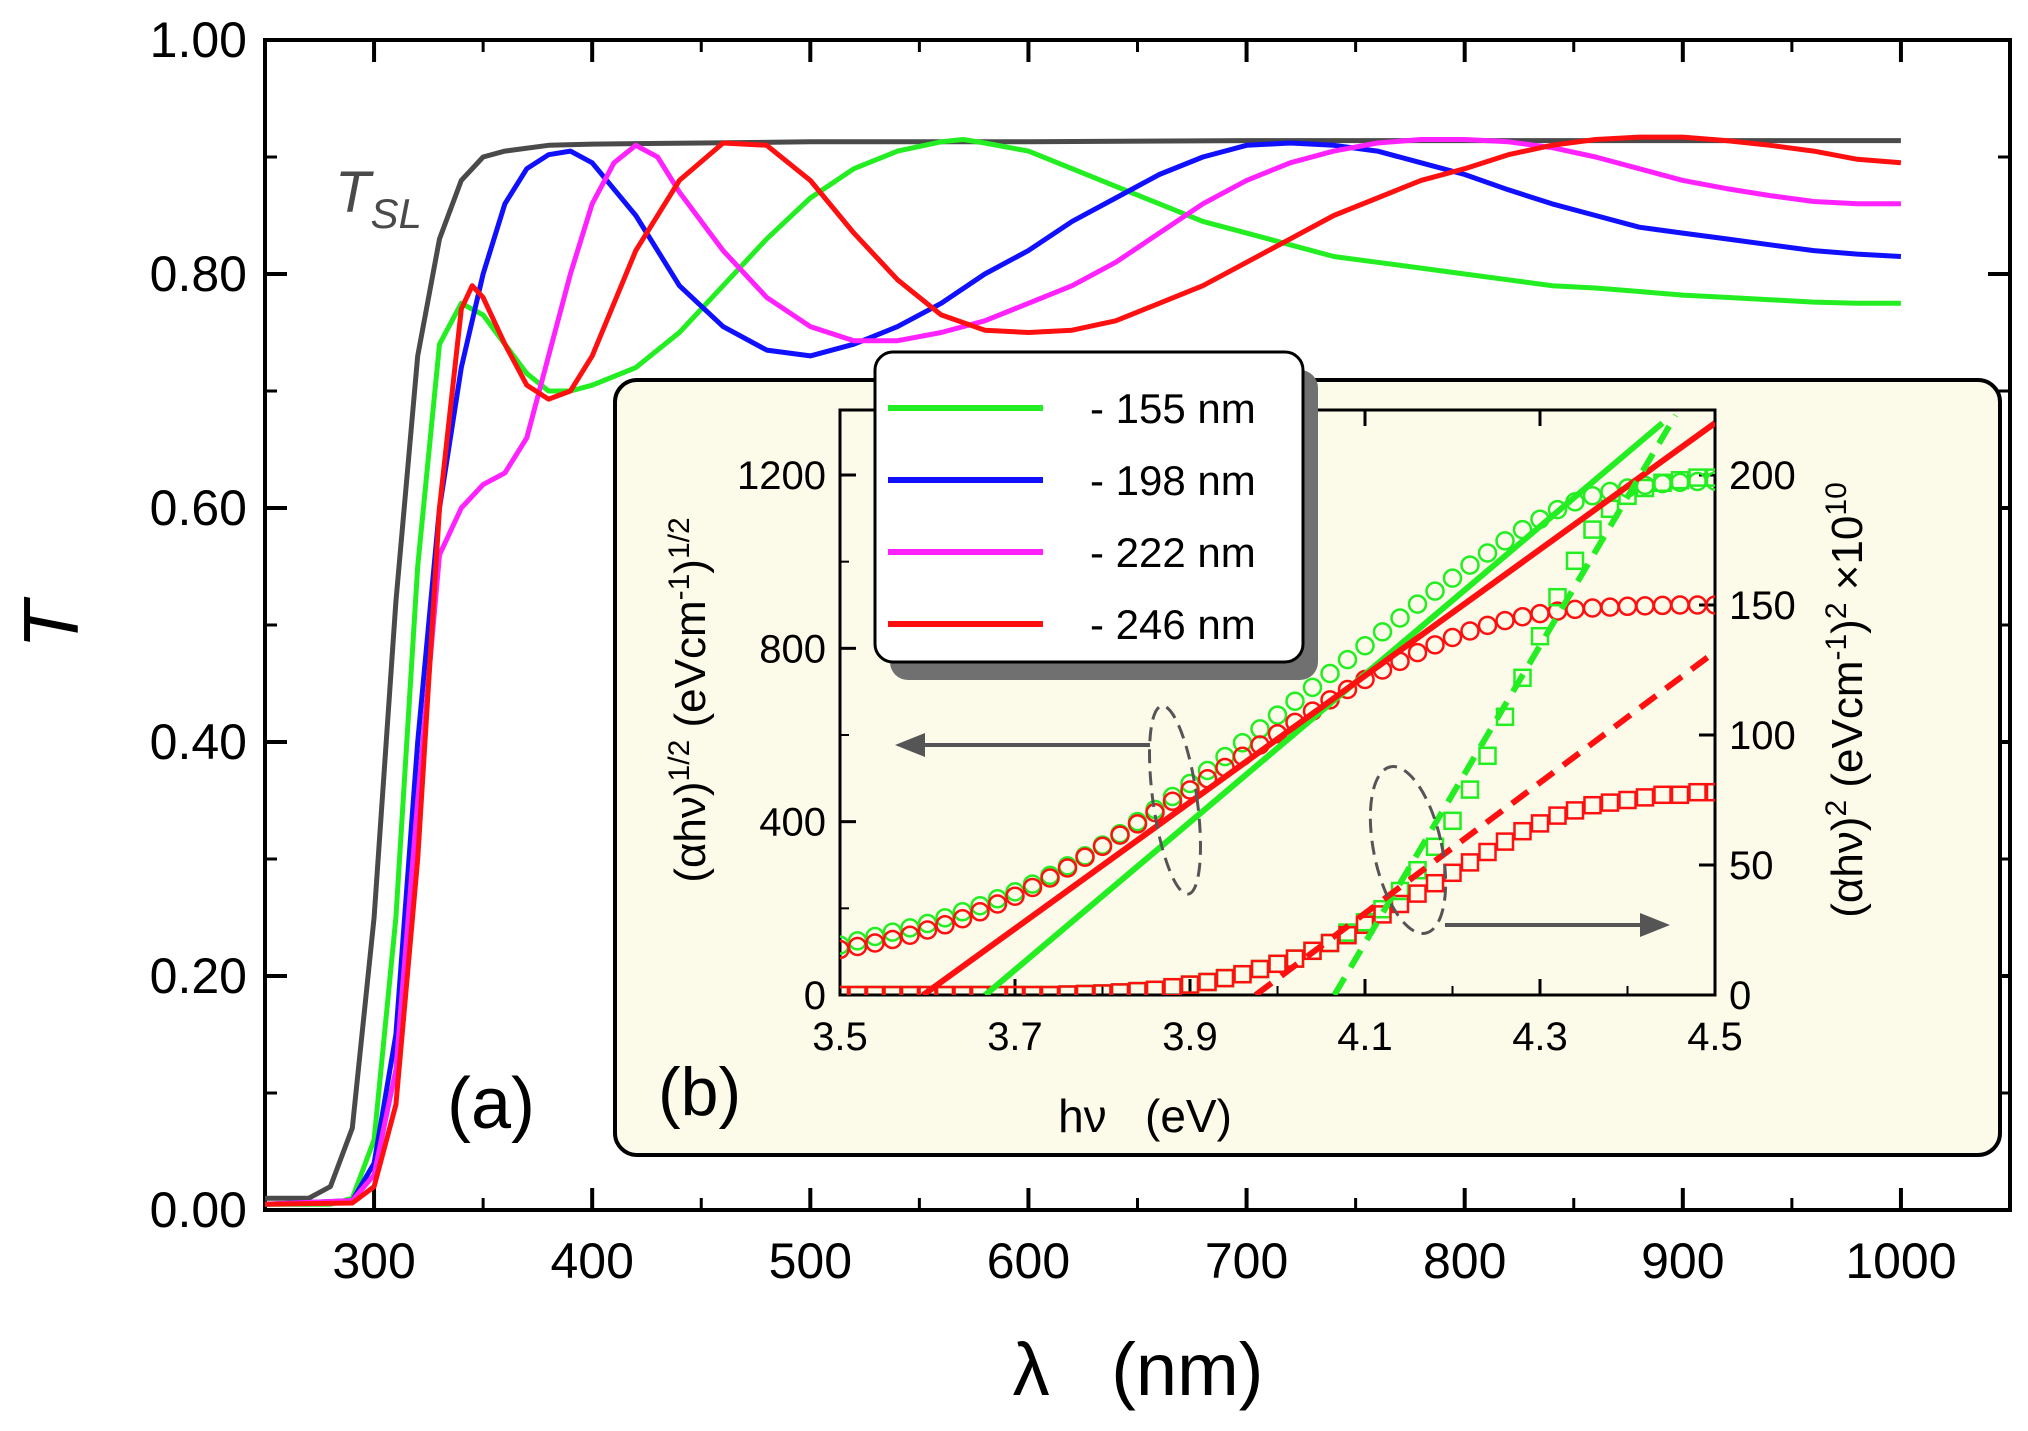 The width and height of the screenshot is (2028, 1431). What do you see at coordinates (1762, 606) in the screenshot?
I see `inset-right-tick-label: 150` at bounding box center [1762, 606].